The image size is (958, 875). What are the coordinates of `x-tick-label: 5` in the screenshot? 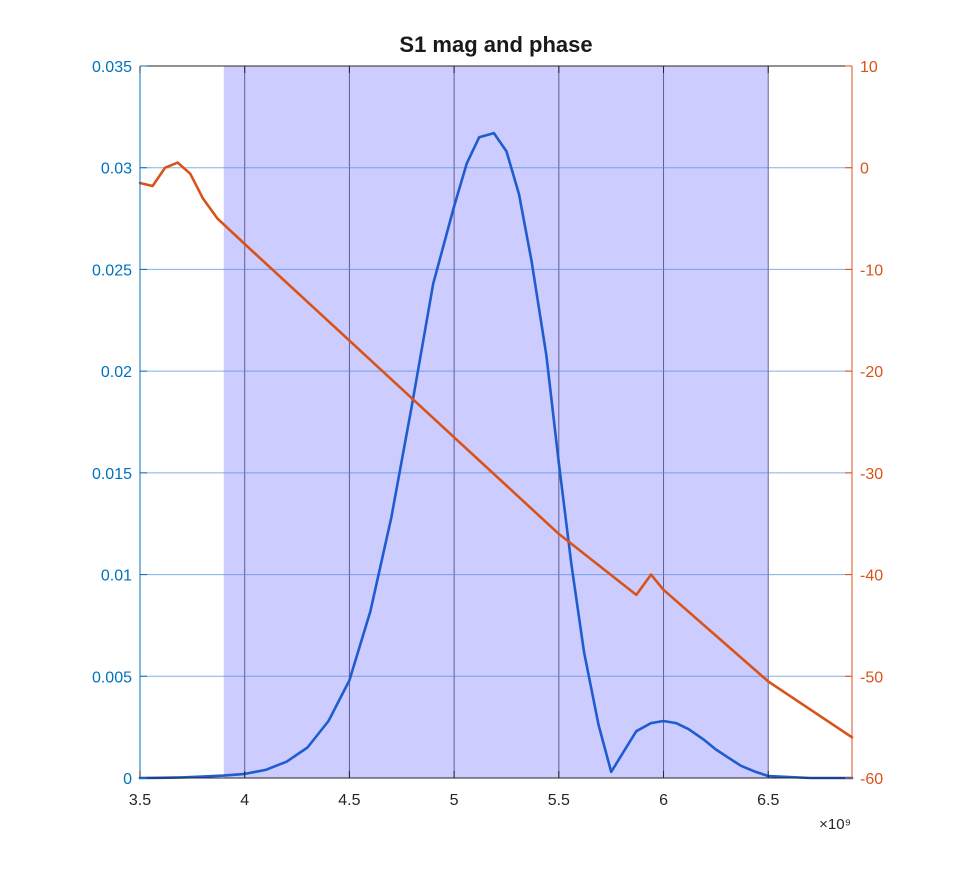 It's located at (454, 800).